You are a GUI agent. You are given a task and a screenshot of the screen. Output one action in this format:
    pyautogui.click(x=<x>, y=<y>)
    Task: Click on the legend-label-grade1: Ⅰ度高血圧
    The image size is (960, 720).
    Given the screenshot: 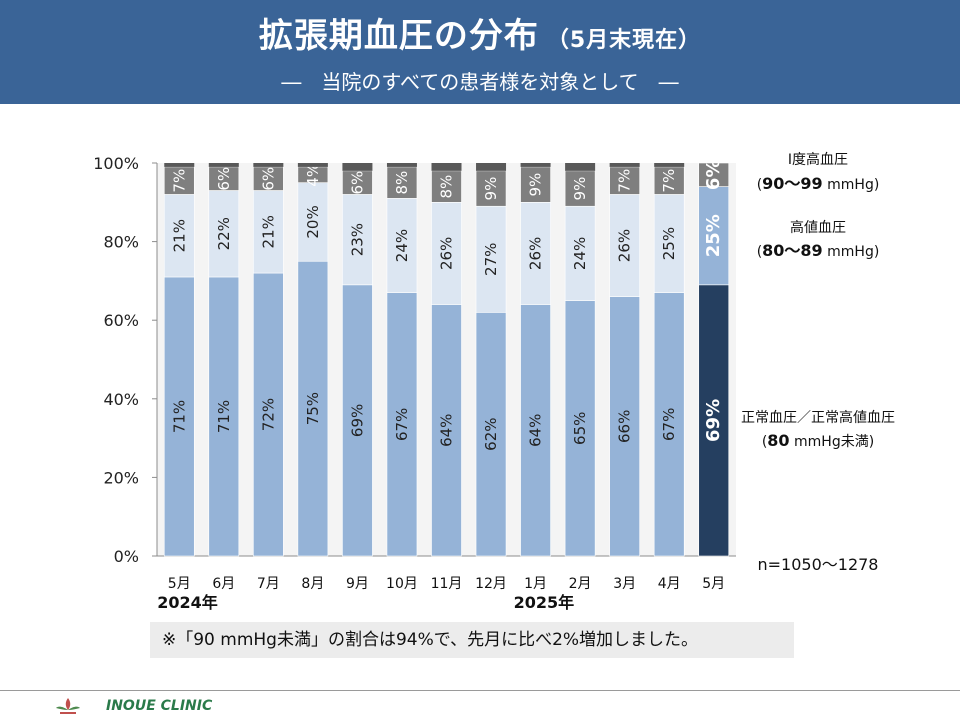 What is the action you would take?
    pyautogui.click(x=818, y=159)
    